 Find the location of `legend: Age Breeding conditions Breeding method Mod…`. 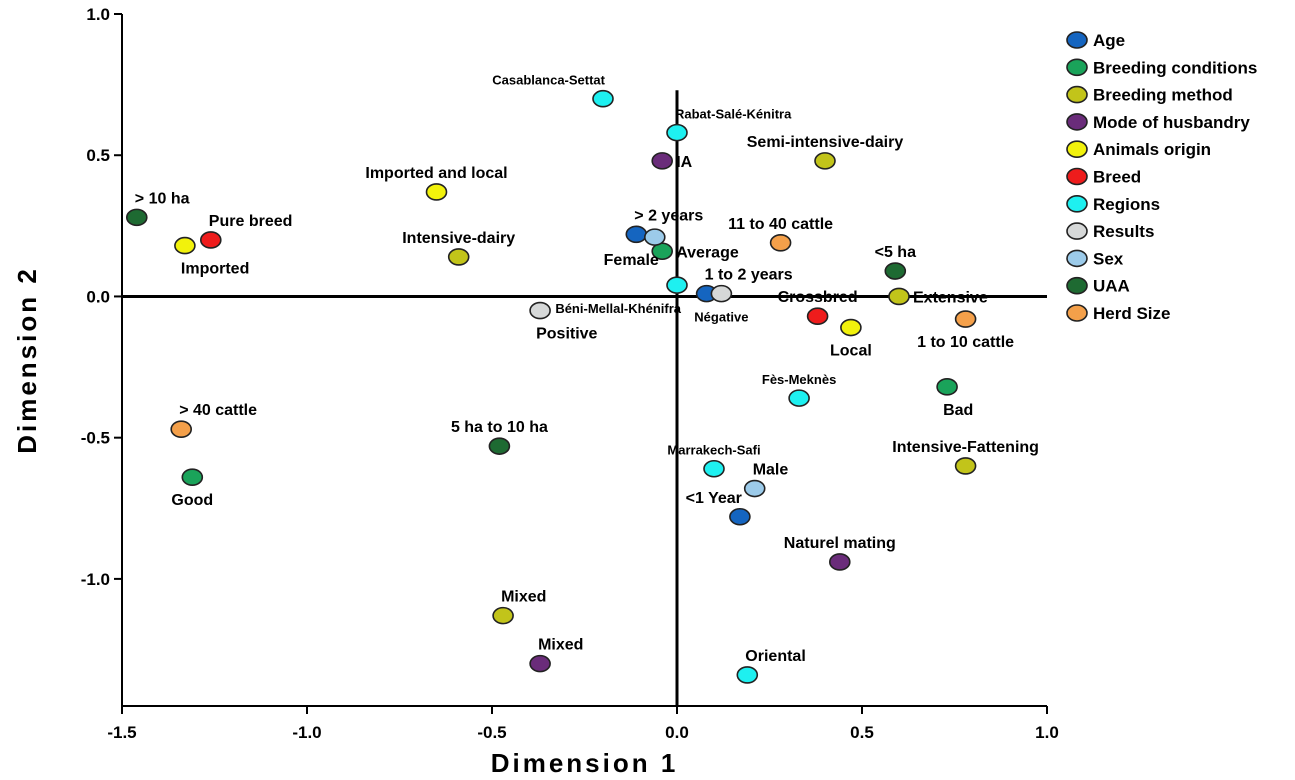

legend: Age Breeding conditions Breeding method Mod… is located at coordinates (1161, 177).